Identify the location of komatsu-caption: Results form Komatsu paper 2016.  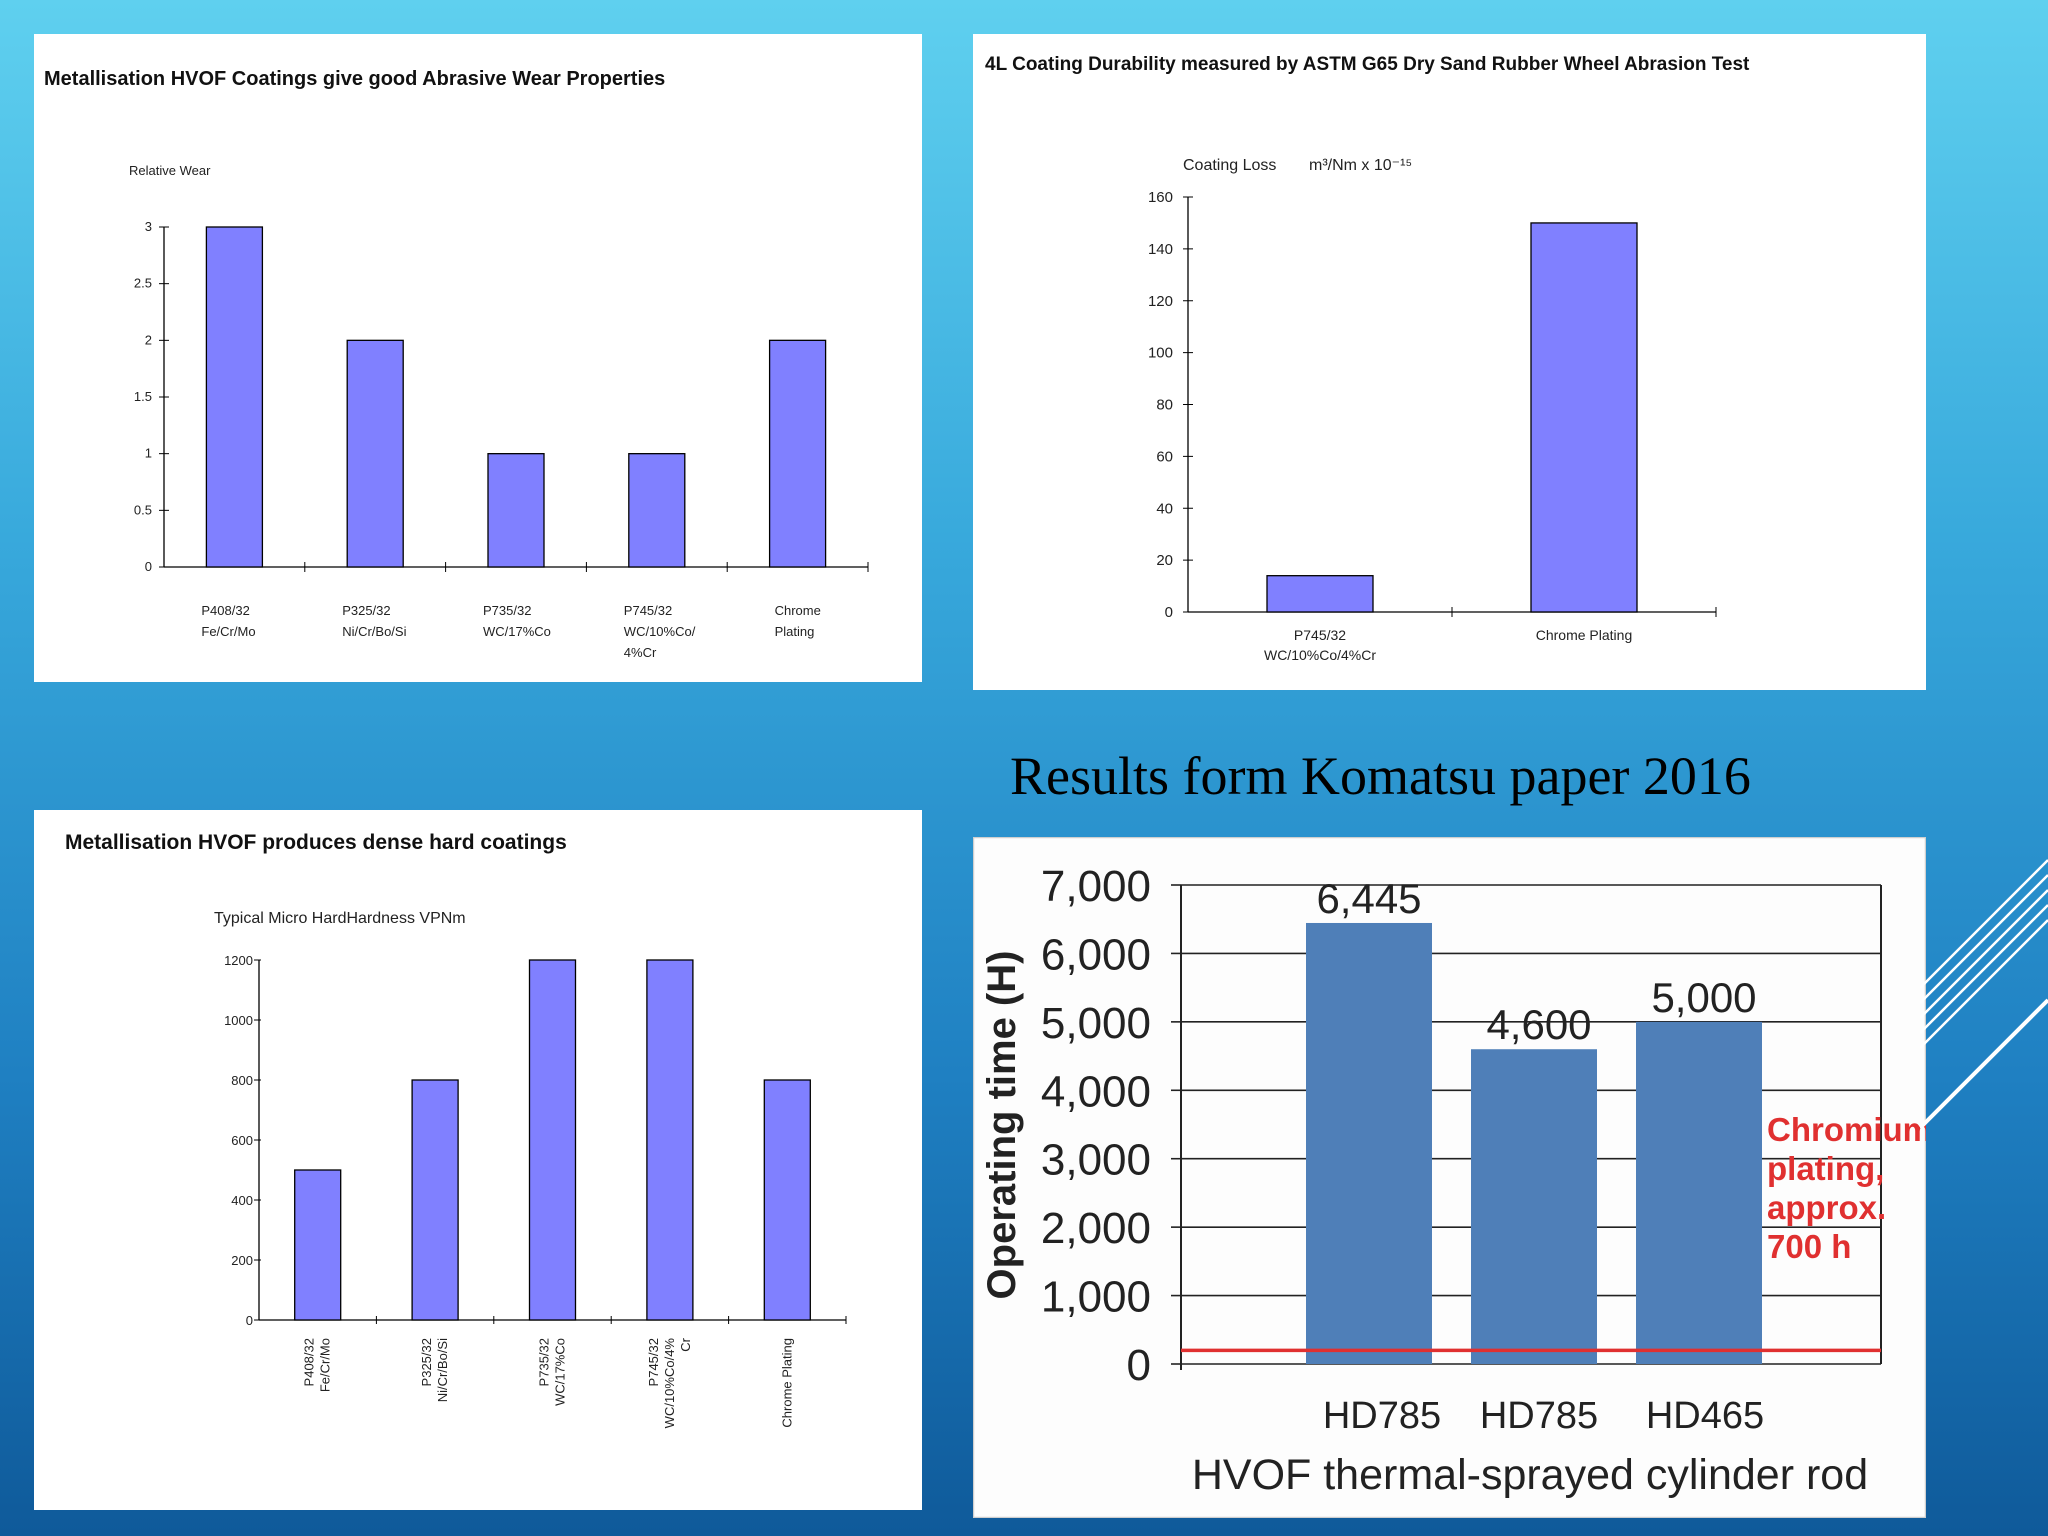
(1380, 776).